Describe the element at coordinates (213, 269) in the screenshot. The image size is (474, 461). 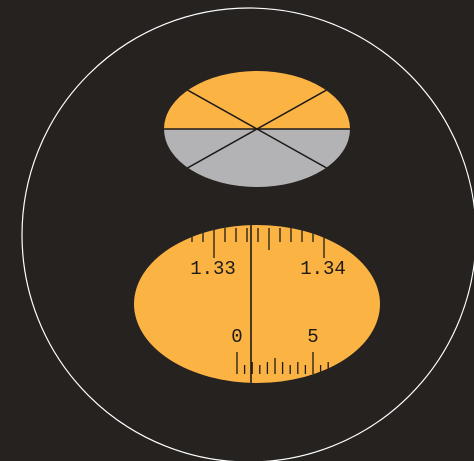
I see `scale-label-left: 1.33` at that location.